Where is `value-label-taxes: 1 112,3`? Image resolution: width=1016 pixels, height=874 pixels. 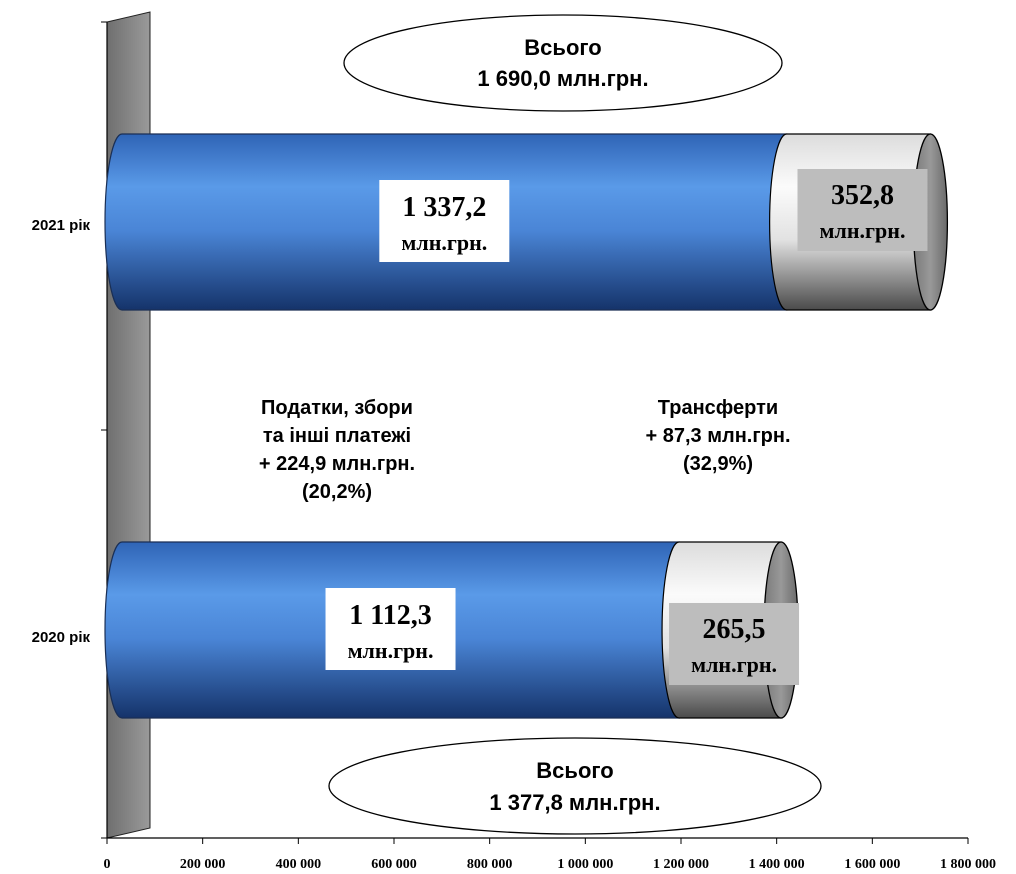 value-label-taxes: 1 112,3 is located at coordinates (390, 615).